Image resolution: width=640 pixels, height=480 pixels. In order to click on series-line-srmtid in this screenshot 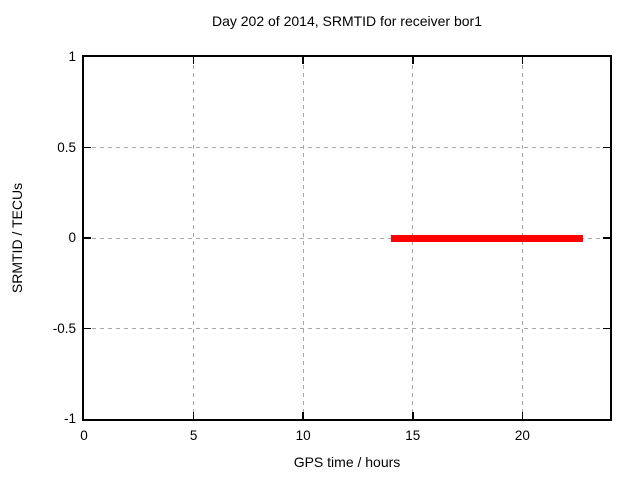, I will do `click(486, 238)`.